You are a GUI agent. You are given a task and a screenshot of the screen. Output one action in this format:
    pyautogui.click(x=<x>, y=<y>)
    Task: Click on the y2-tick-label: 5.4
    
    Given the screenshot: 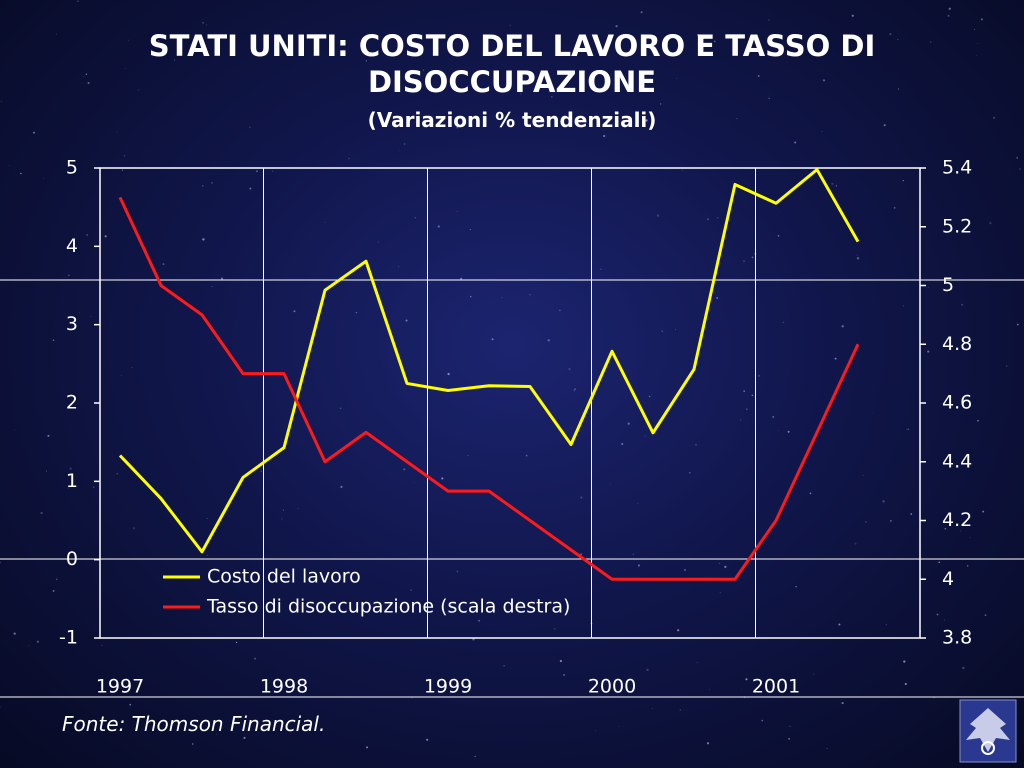 What is the action you would take?
    pyautogui.click(x=957, y=168)
    